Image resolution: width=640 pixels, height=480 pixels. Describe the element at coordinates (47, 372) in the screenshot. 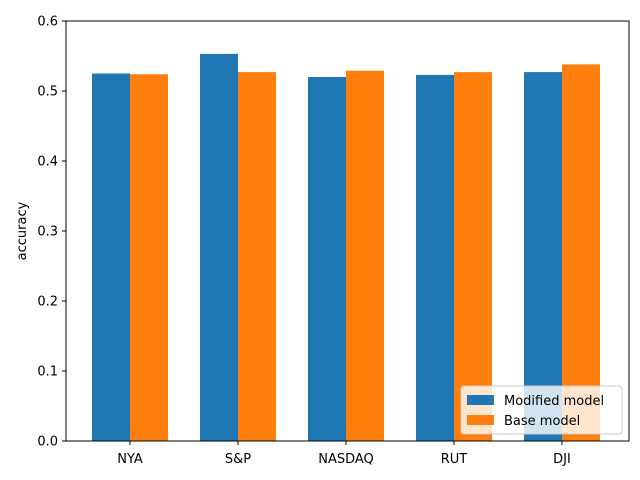

I see `y-tick-label: 0.1` at that location.